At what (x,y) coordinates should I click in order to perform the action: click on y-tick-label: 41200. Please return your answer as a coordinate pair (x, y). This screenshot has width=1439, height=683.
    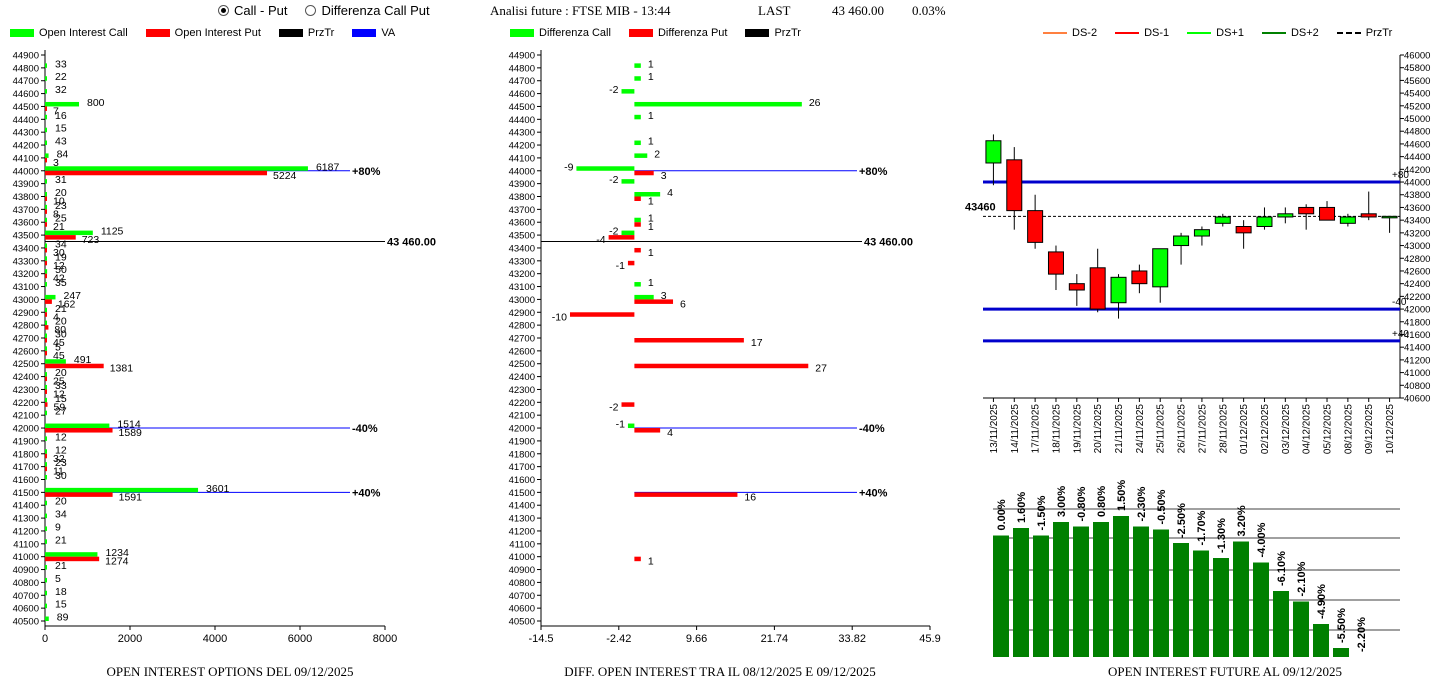
    Looking at the image, I should click on (1417, 360).